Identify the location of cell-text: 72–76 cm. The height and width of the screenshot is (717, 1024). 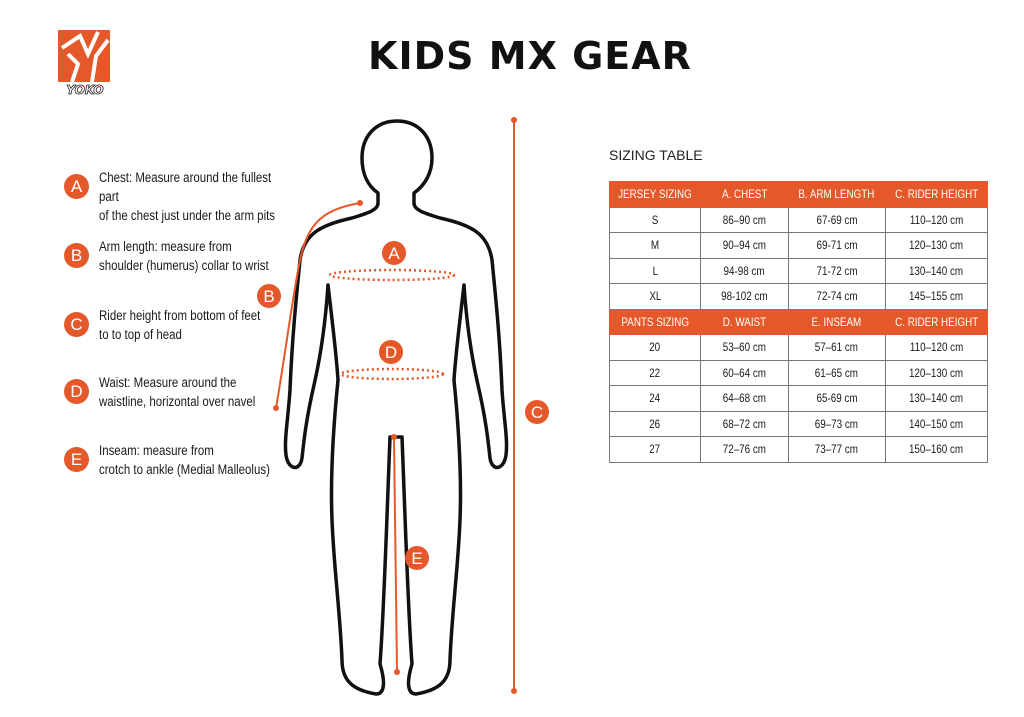
(744, 449).